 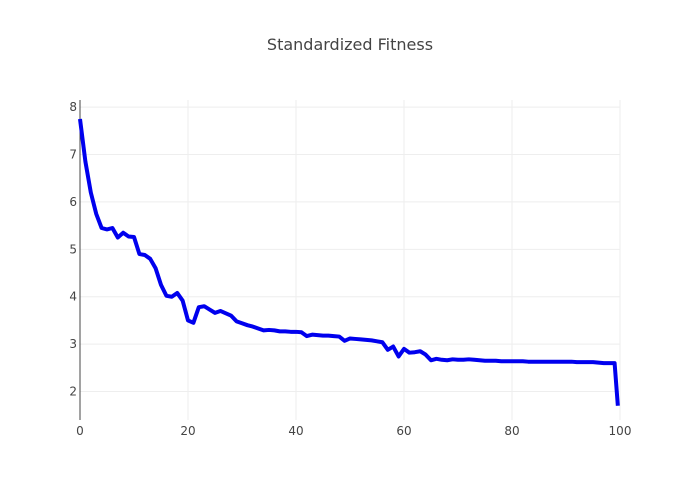 What do you see at coordinates (403, 431) in the screenshot?
I see `x-tick-label: 60` at bounding box center [403, 431].